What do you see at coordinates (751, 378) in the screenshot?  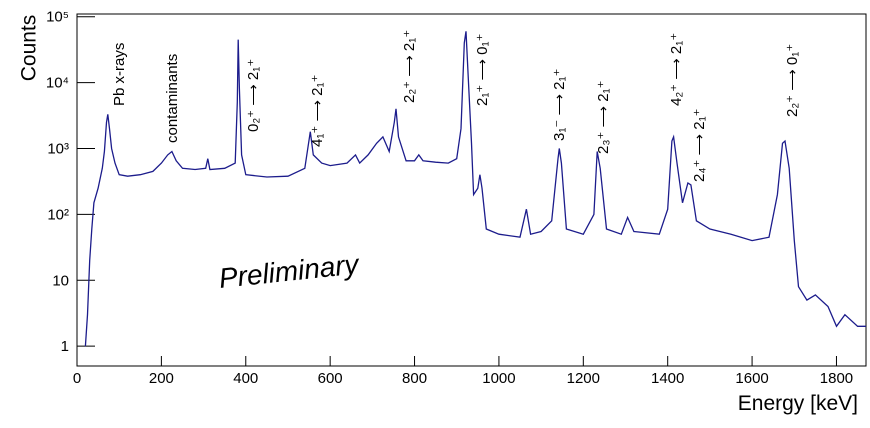 I see `x-tick-label: 1600` at bounding box center [751, 378].